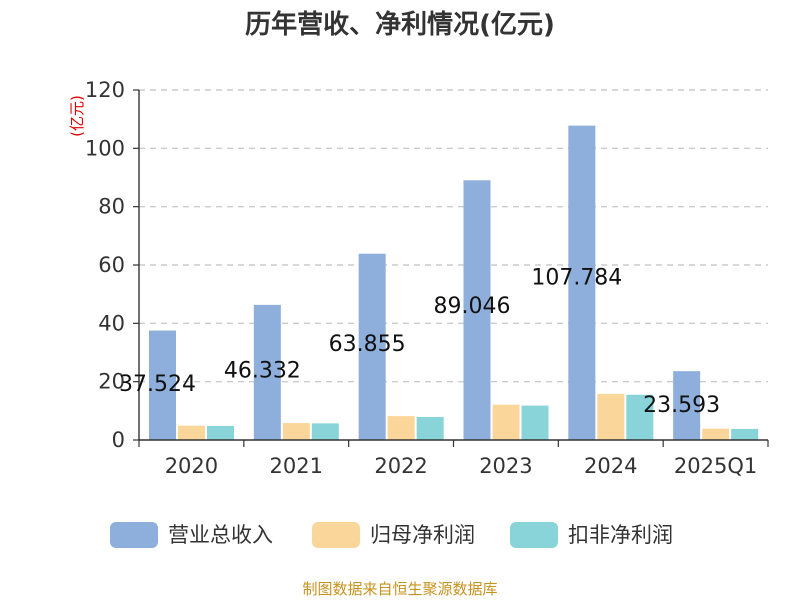 This screenshot has width=800, height=600. What do you see at coordinates (422, 535) in the screenshot?
I see `legend-label: 归母净利润` at bounding box center [422, 535].